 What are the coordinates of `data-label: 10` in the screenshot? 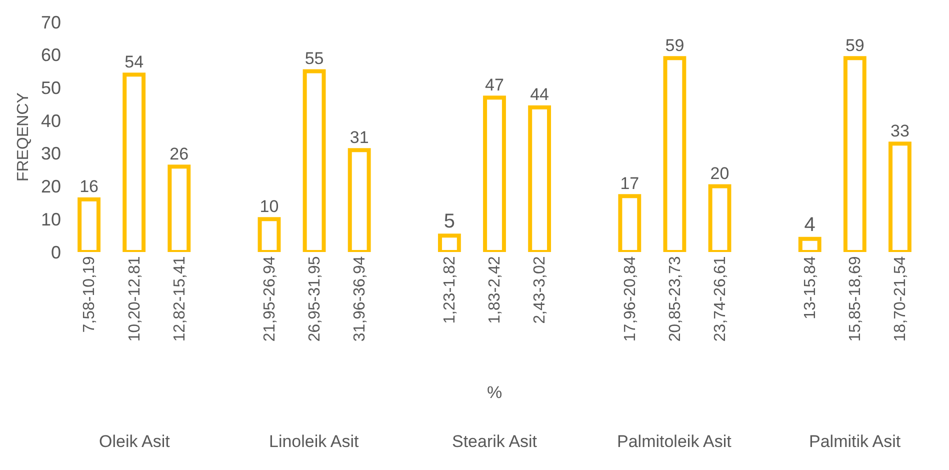 It's located at (269, 206).